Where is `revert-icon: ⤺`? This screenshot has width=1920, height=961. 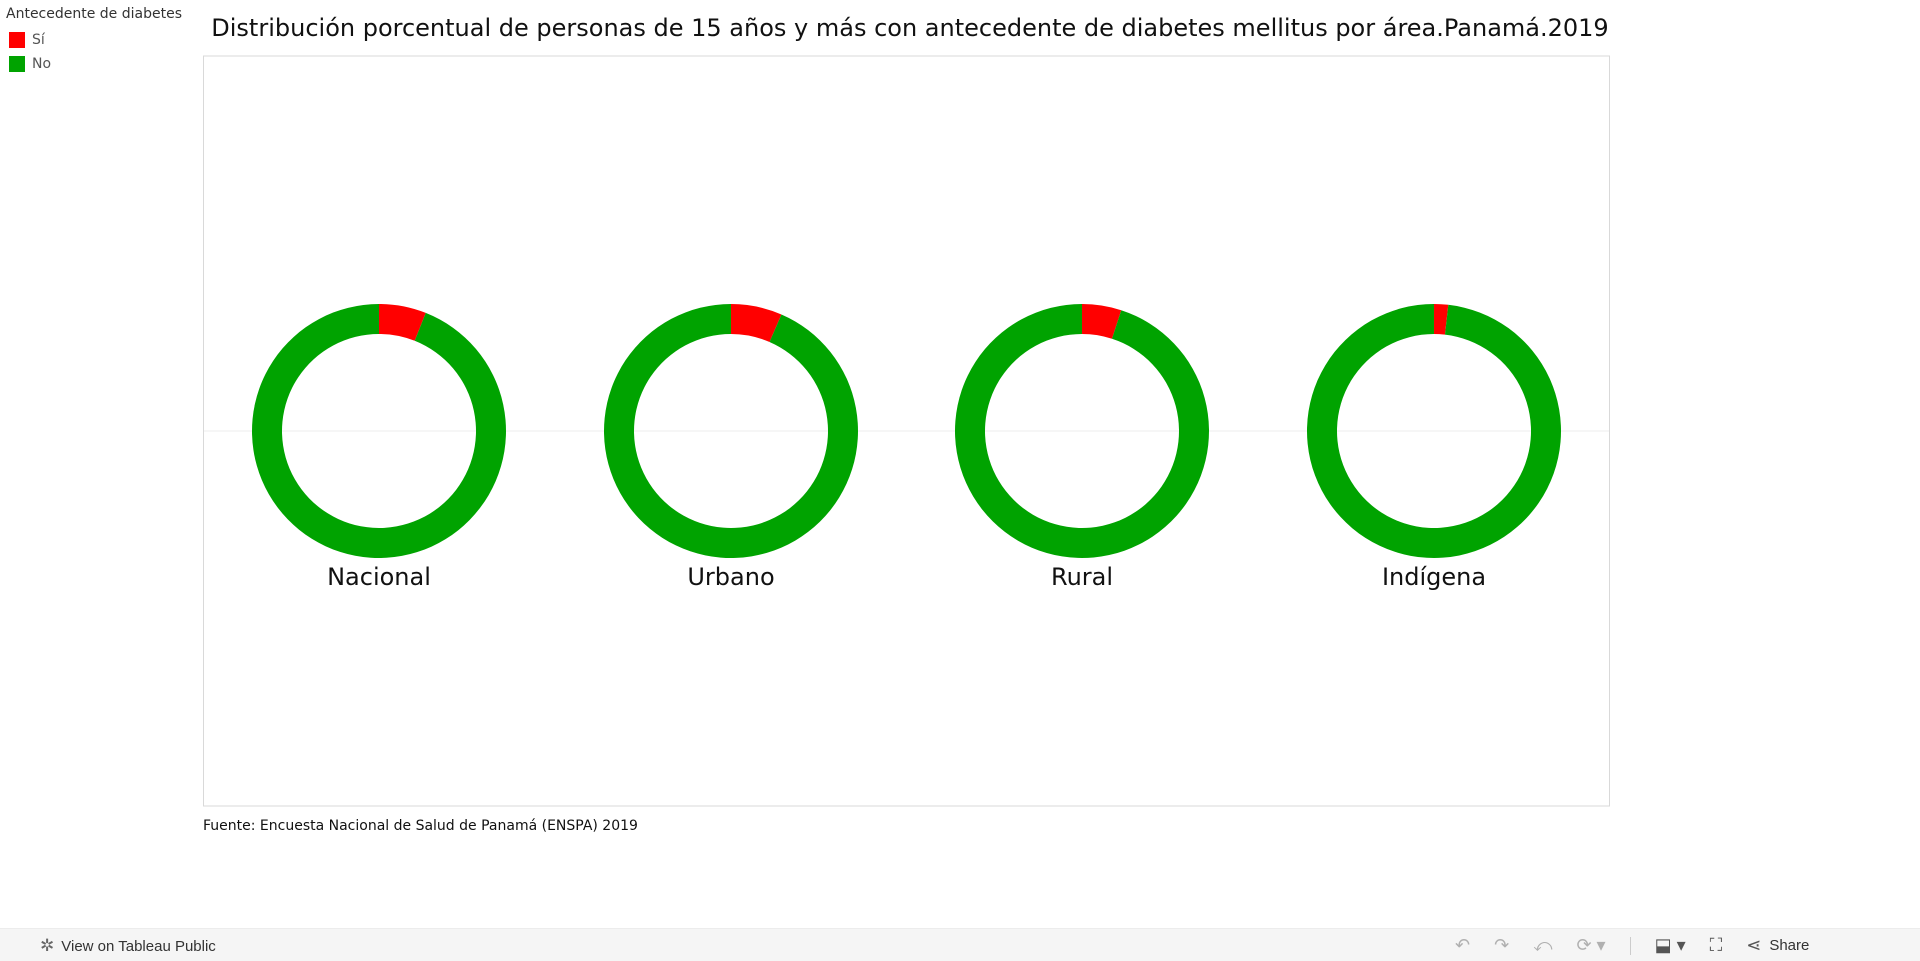
revert-icon: ⤺ is located at coordinates (1543, 945).